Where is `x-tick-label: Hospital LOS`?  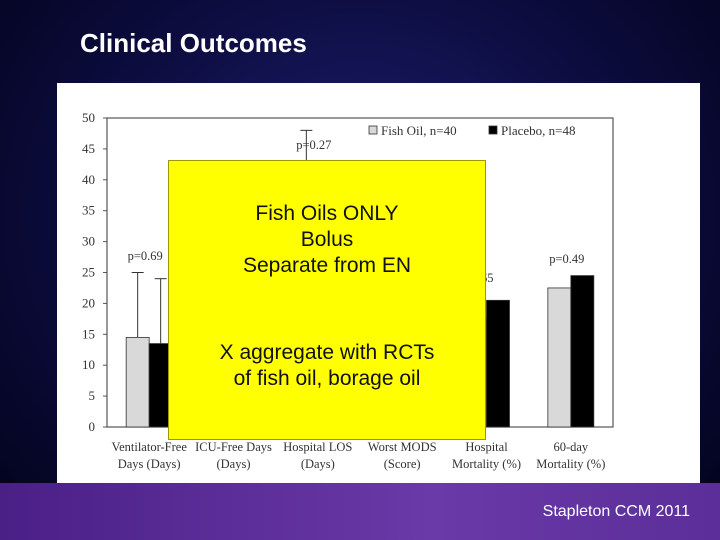
x-tick-label: Hospital LOS is located at coordinates (317, 447).